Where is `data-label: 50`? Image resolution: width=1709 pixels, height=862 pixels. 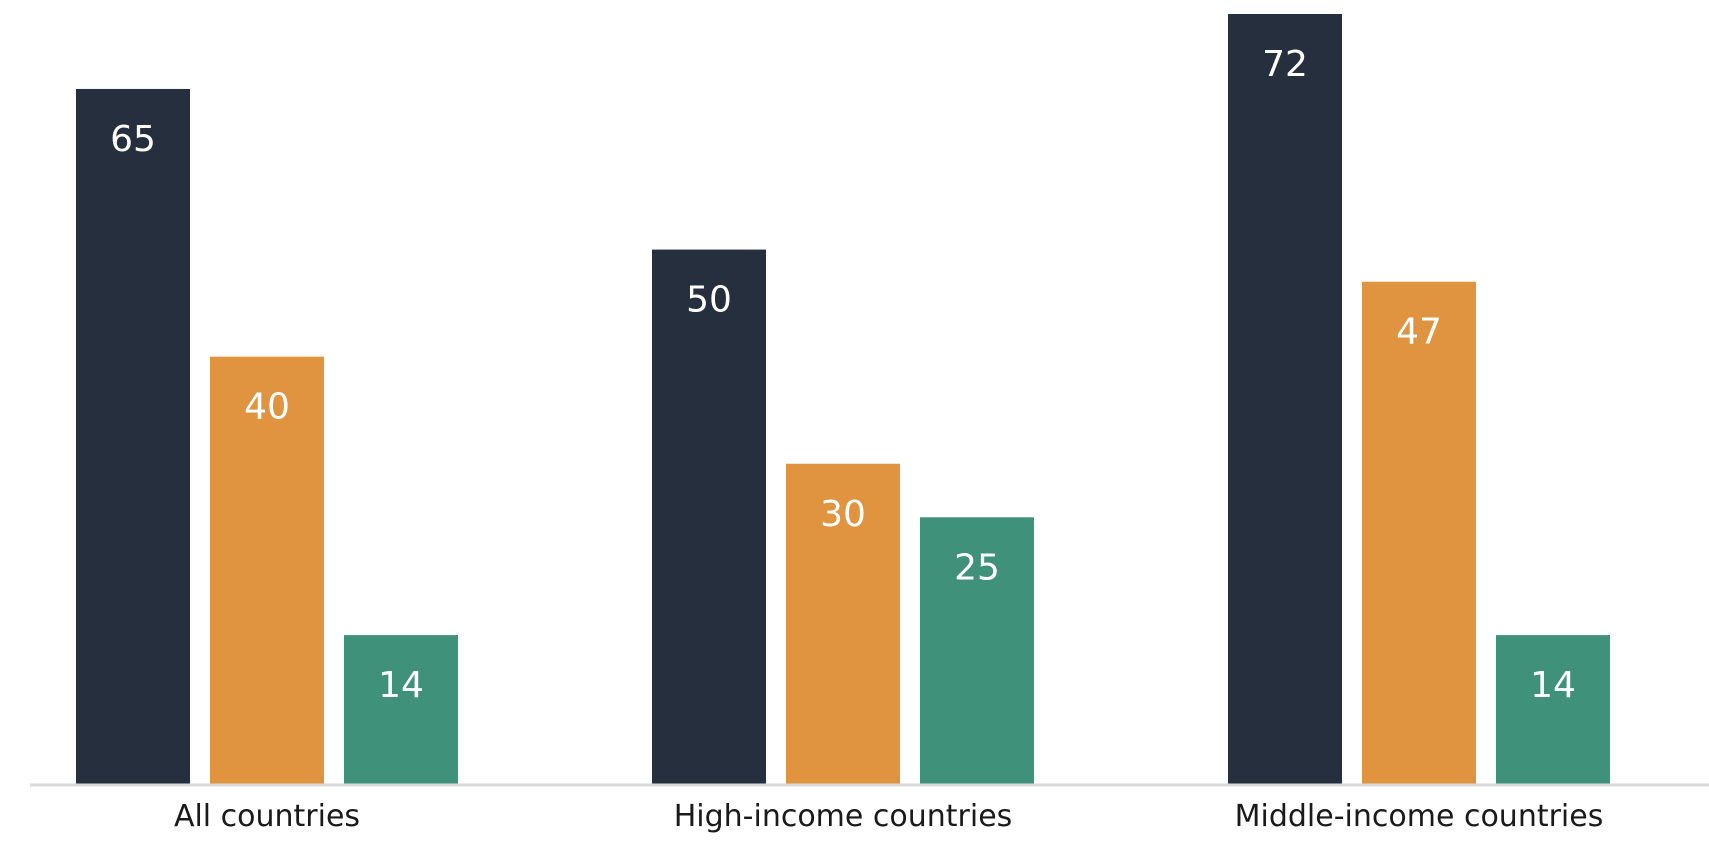
data-label: 50 is located at coordinates (709, 300).